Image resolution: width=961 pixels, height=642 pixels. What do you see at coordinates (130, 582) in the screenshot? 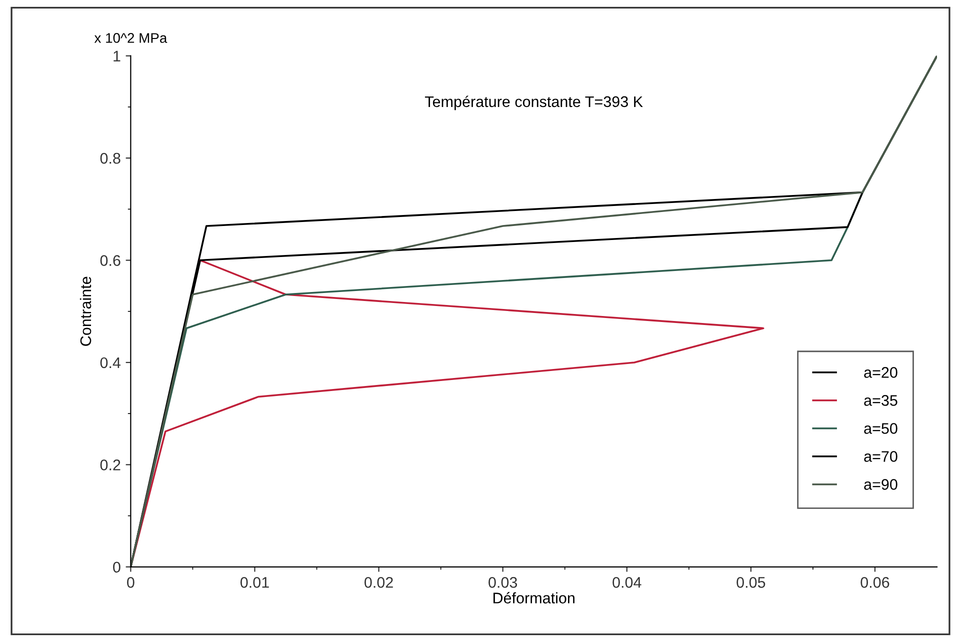
I see `x-tick-label: 0` at bounding box center [130, 582].